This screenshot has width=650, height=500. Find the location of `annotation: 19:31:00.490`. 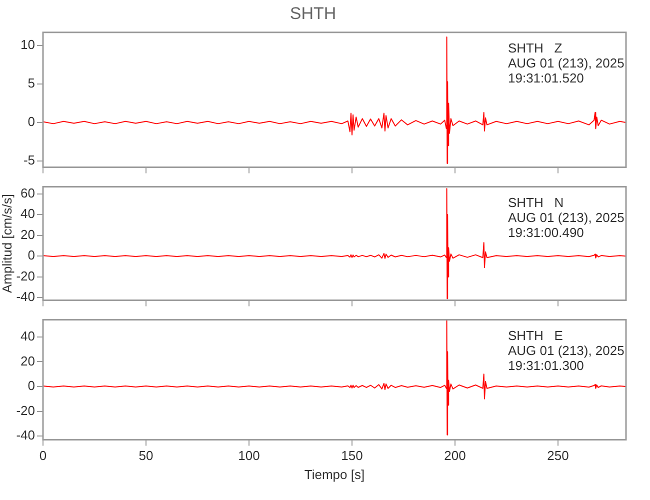

annotation: 19:31:00.490 is located at coordinates (546, 232).